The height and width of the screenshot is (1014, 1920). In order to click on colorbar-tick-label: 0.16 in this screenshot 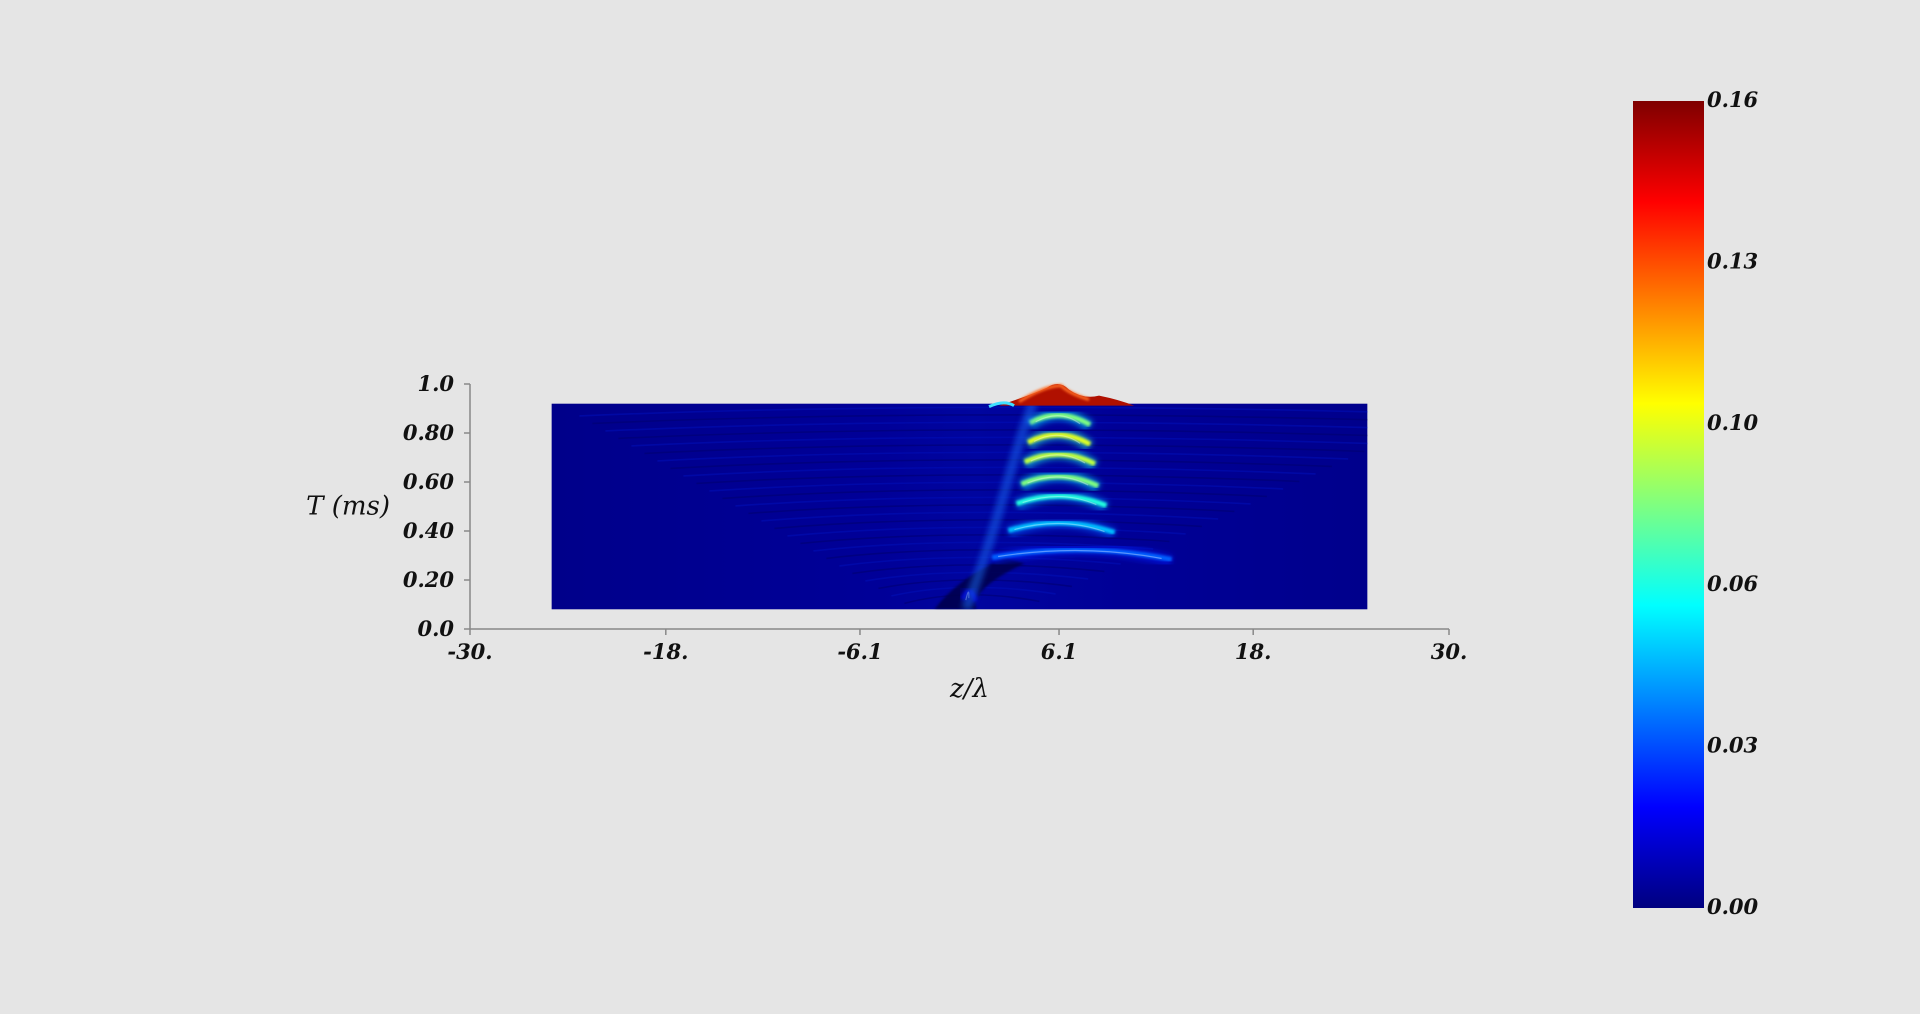, I will do `click(1733, 99)`.